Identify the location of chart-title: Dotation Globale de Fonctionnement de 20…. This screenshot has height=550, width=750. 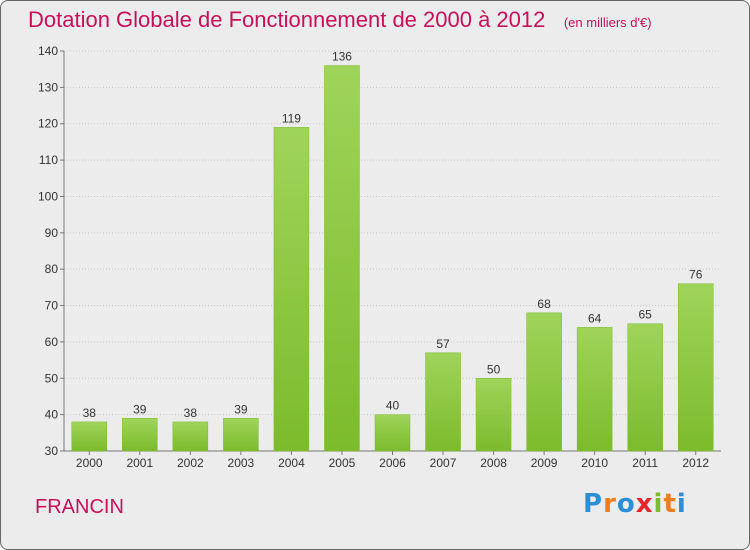
(287, 19).